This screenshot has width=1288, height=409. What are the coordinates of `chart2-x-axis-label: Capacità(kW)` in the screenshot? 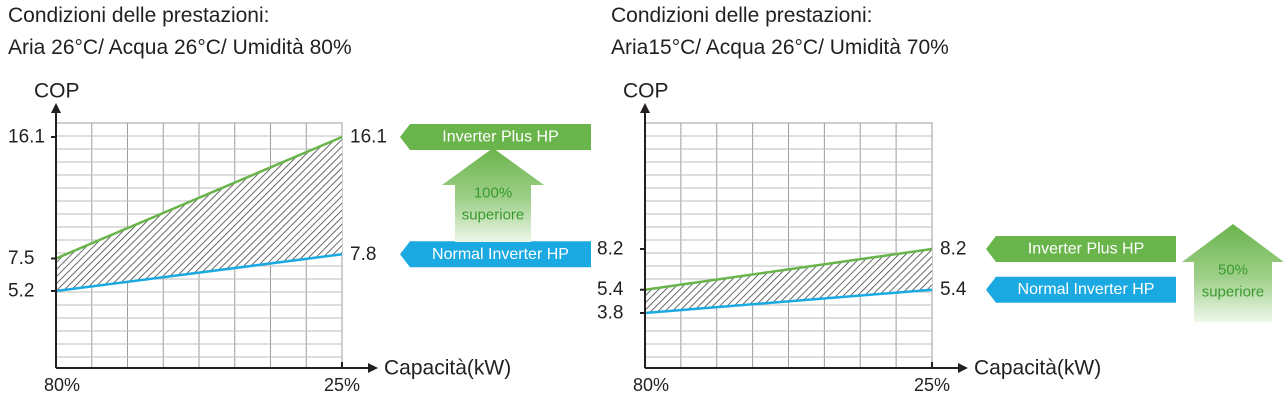 It's located at (1037, 368).